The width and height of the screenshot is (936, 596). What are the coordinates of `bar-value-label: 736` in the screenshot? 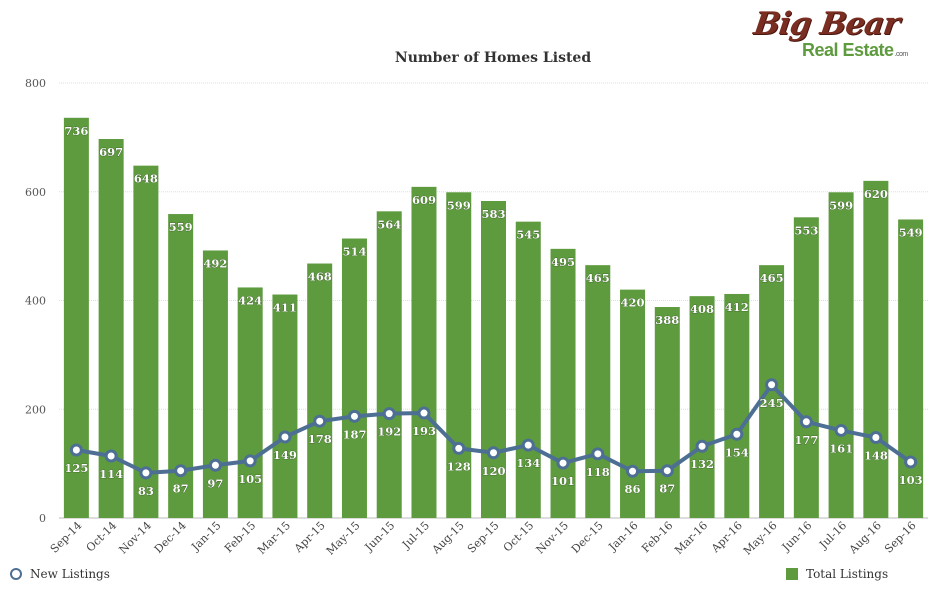 It's located at (76, 131).